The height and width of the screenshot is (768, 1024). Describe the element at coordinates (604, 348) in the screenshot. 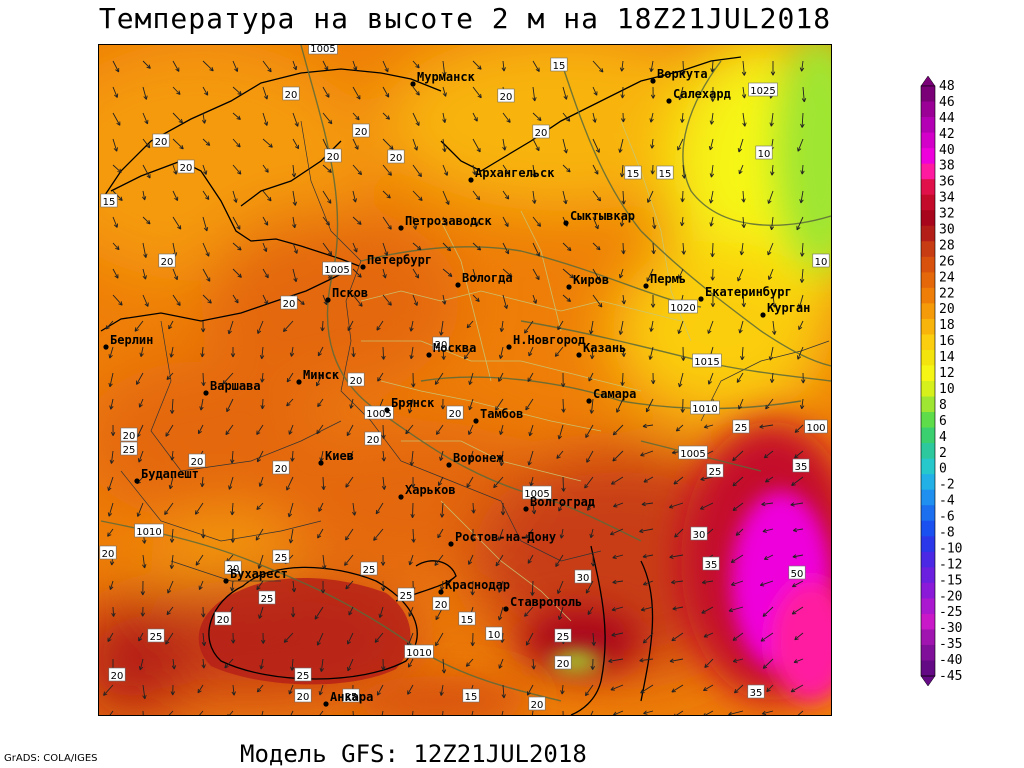

I see `svg-text: Казань` at that location.